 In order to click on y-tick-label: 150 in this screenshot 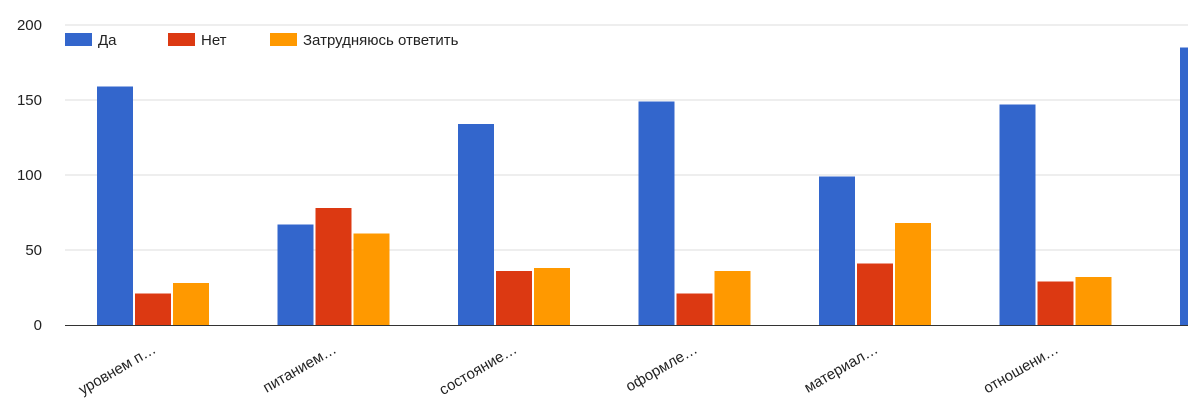, I will do `click(29, 100)`.